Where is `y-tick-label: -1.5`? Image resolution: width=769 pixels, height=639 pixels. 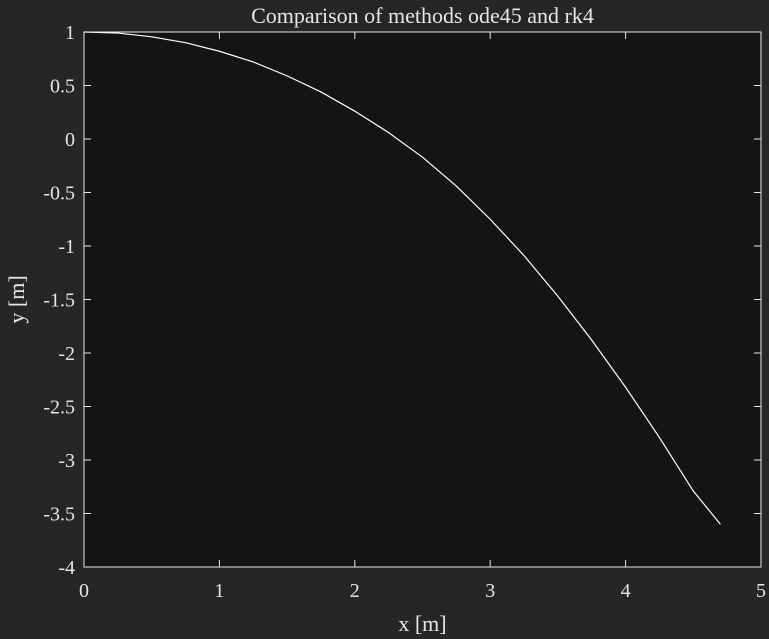 y-tick-label: -1.5 is located at coordinates (59, 301).